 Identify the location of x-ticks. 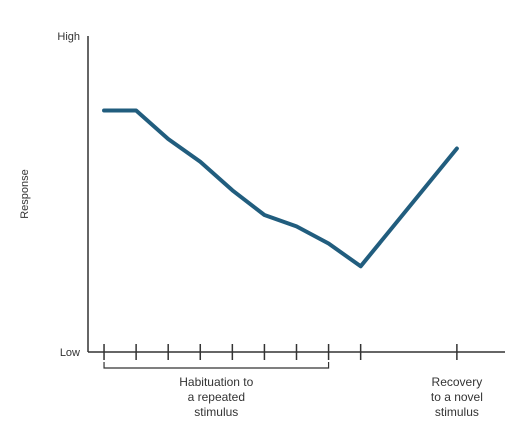
(280, 352).